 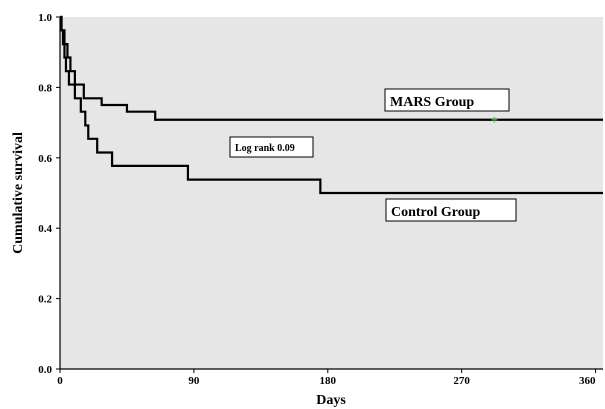 I want to click on x-tick-label: 90, so click(x=194, y=381).